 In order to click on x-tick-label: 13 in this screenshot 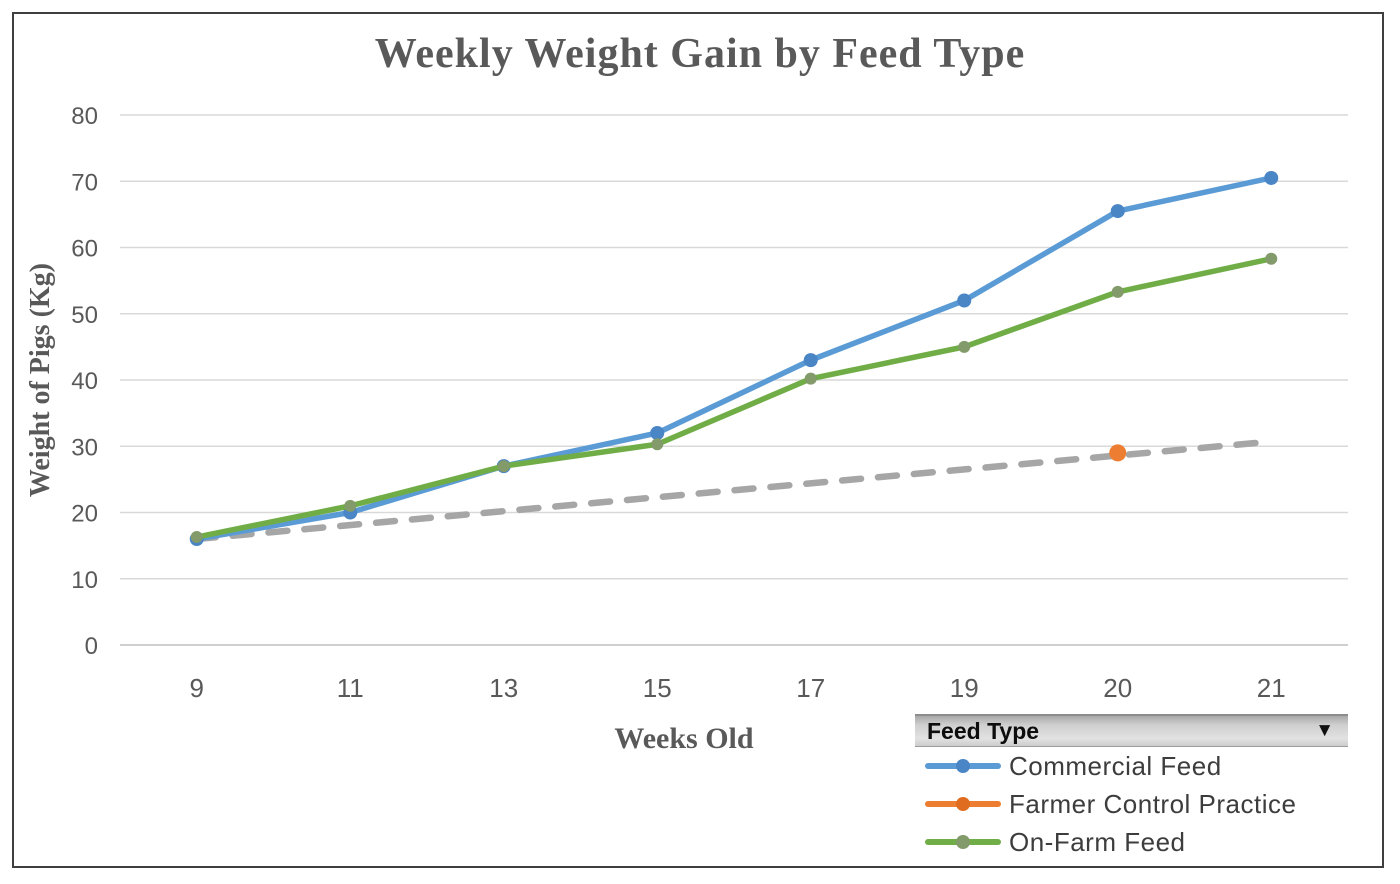, I will do `click(503, 688)`.